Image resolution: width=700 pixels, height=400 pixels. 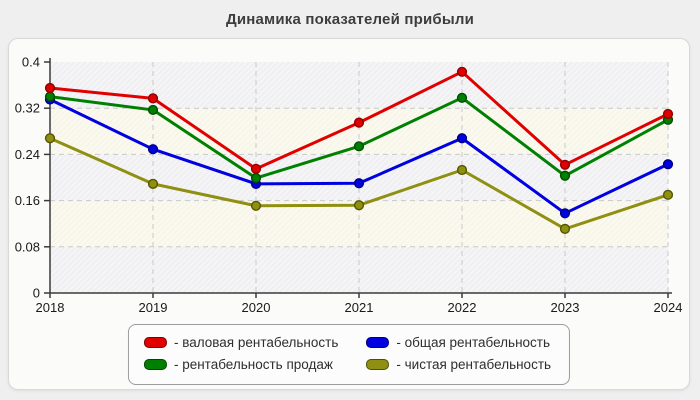 I want to click on data-point-total-profitability-2024, so click(x=668, y=164).